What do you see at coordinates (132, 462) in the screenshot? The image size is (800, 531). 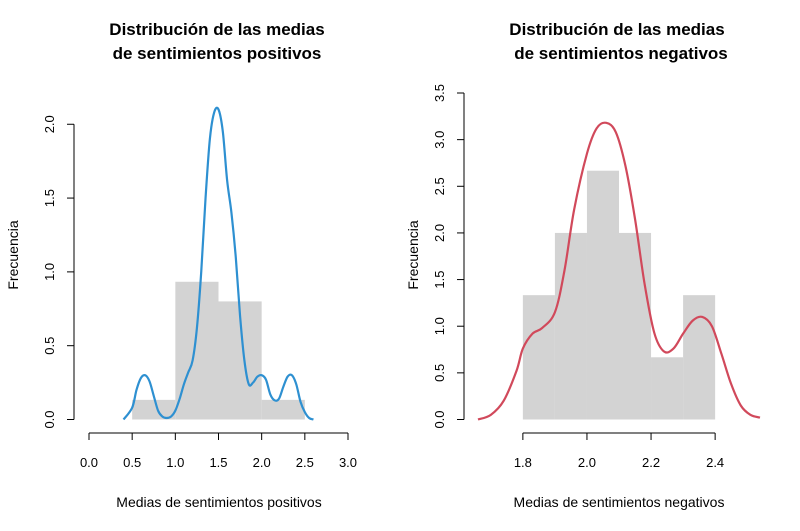 I see `x-tick-label: 0.5` at bounding box center [132, 462].